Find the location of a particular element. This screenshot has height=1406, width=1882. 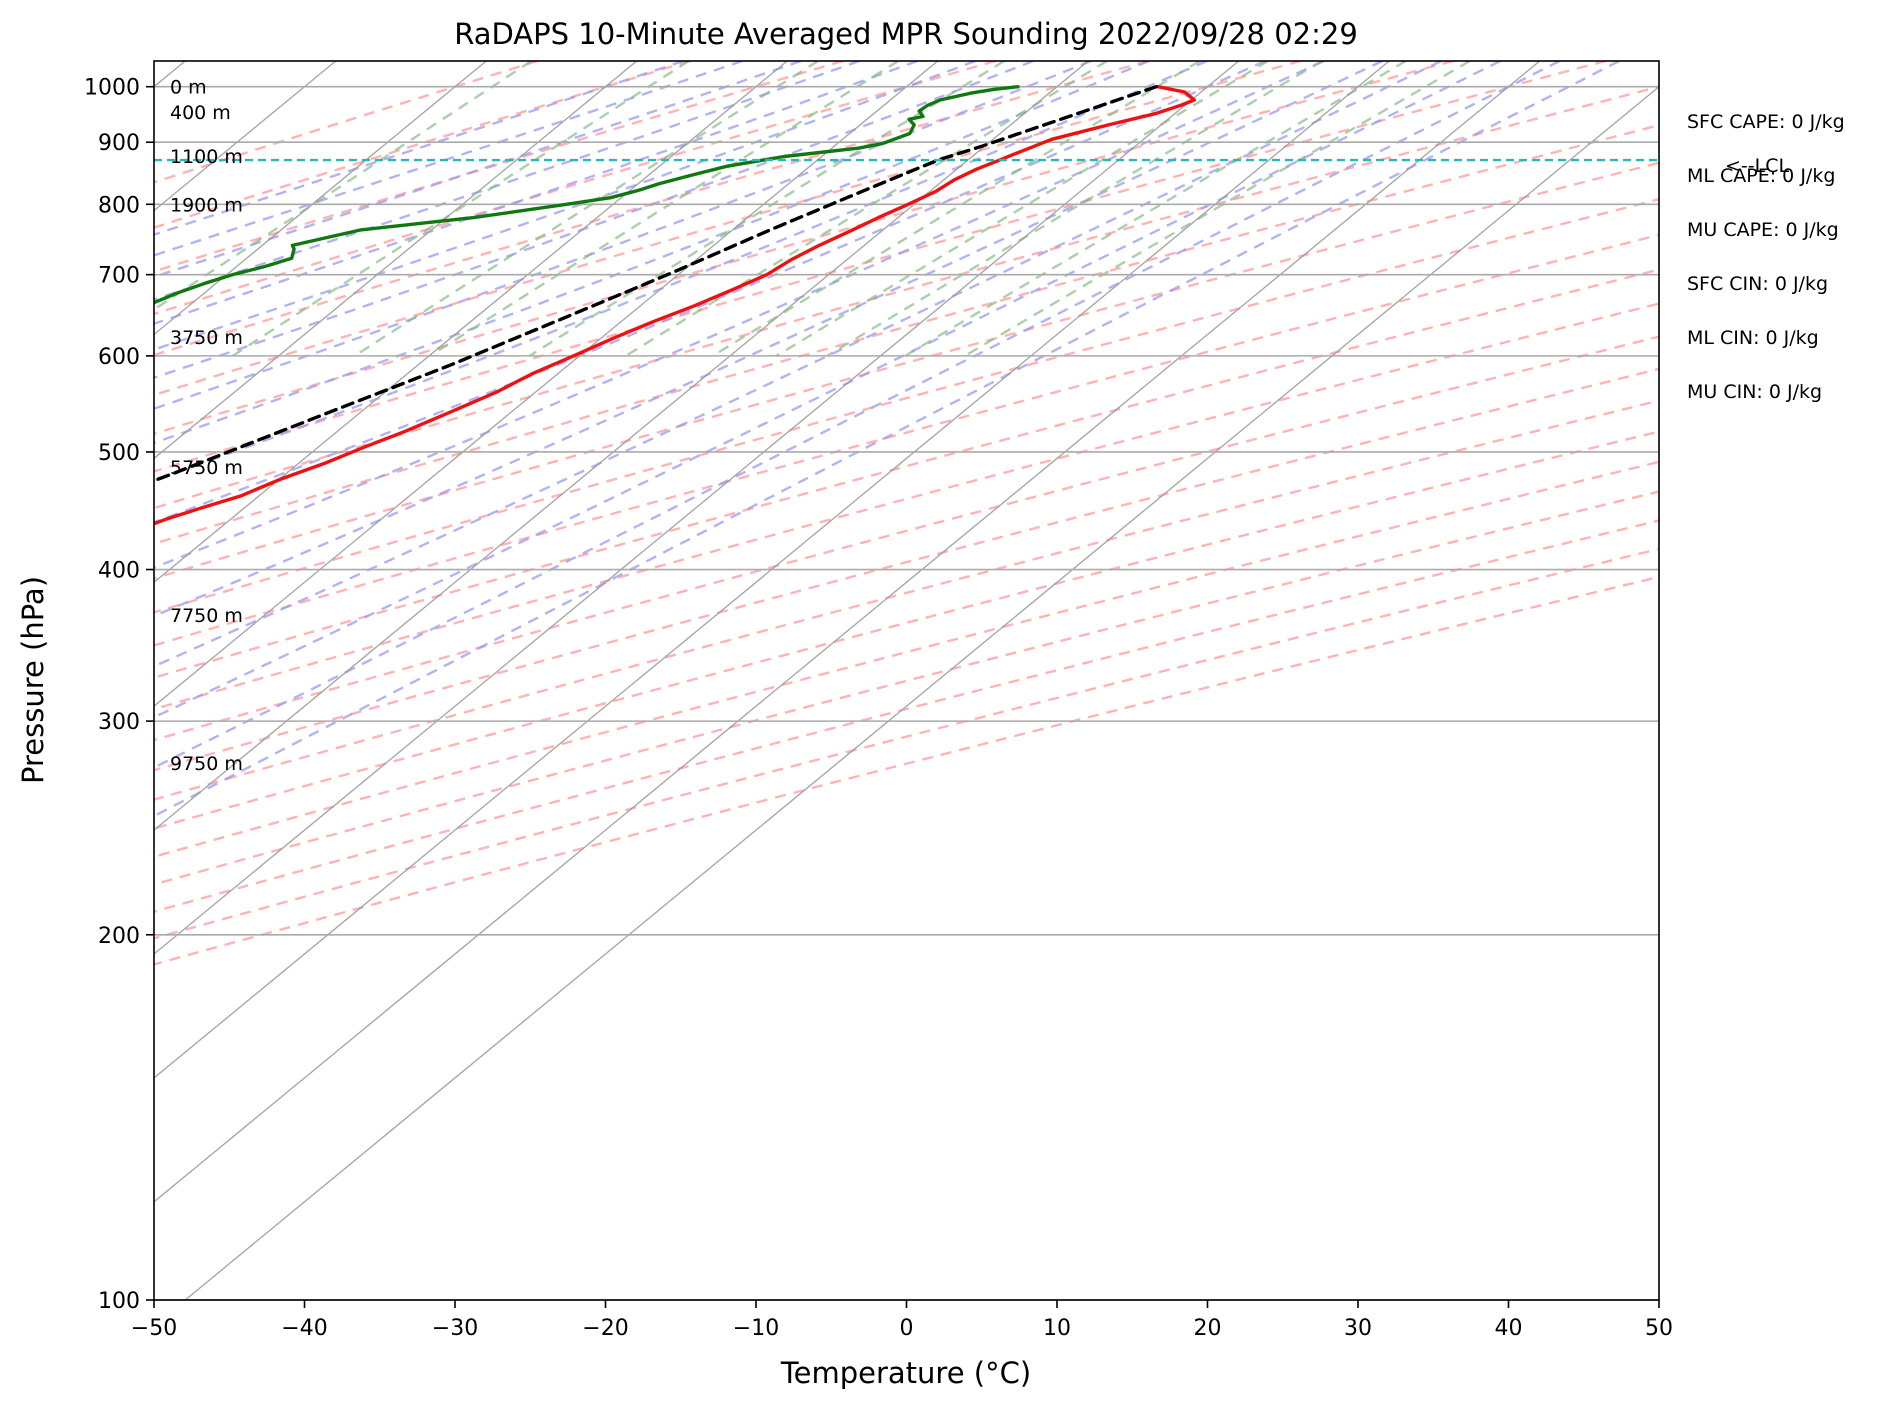

y-tick-label: 700 is located at coordinates (119, 276).